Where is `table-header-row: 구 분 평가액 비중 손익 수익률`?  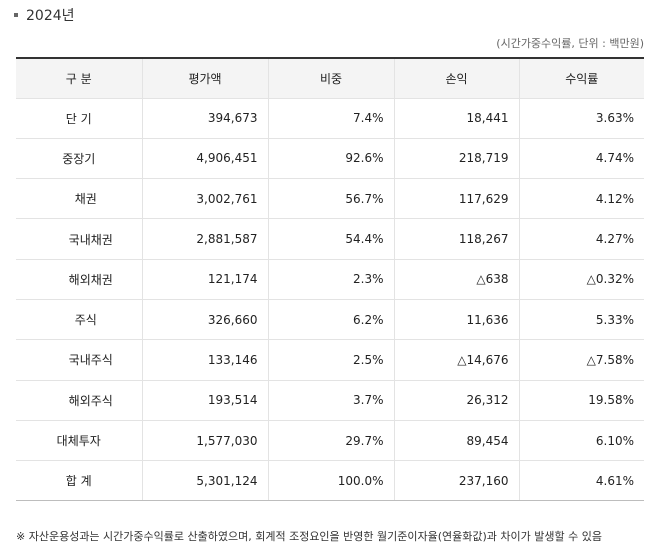
table-header-row: 구 분 평가액 비중 손익 수익률 is located at coordinates (330, 78).